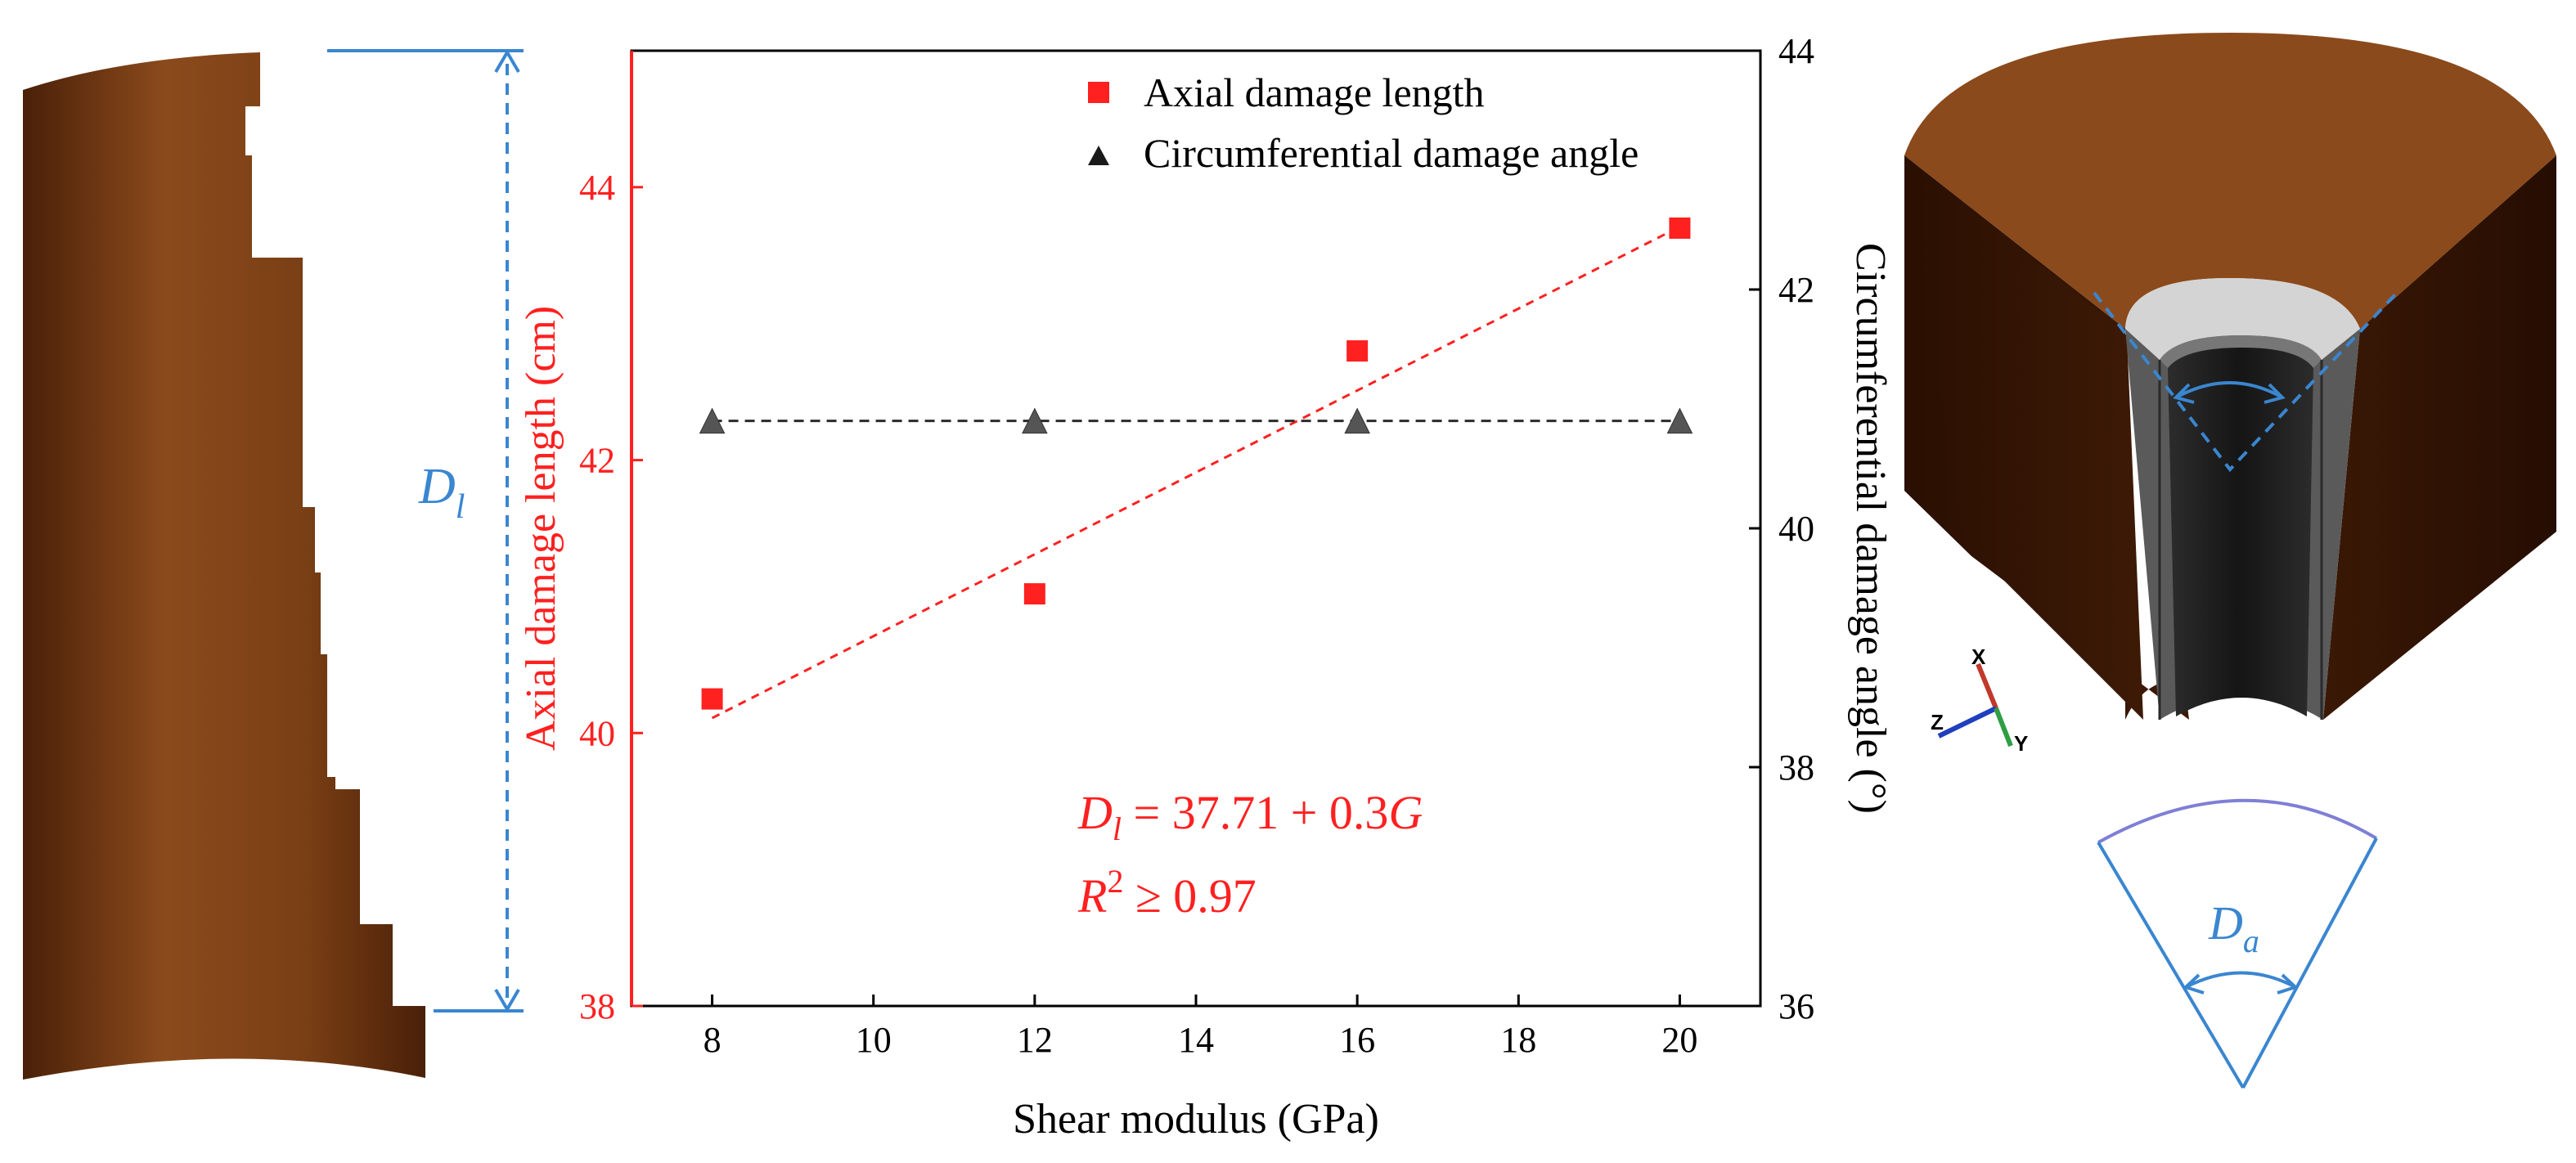 The width and height of the screenshot is (2576, 1163). Describe the element at coordinates (2004, 727) in the screenshot. I see `triad-y-axis` at that location.